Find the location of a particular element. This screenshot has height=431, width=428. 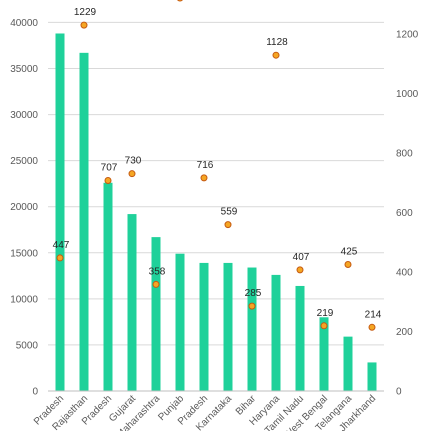

data-label: 214 is located at coordinates (373, 314).